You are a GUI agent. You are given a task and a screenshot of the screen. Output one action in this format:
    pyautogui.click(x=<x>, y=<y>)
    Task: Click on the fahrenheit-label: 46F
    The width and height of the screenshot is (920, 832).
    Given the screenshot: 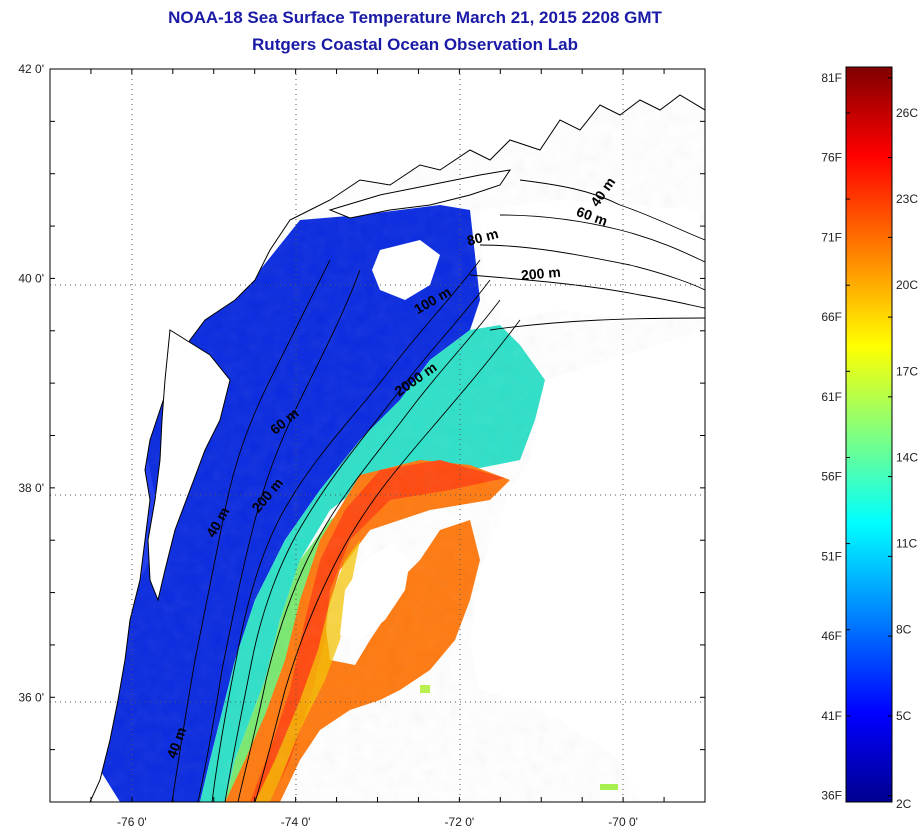 What is the action you would take?
    pyautogui.click(x=831, y=636)
    